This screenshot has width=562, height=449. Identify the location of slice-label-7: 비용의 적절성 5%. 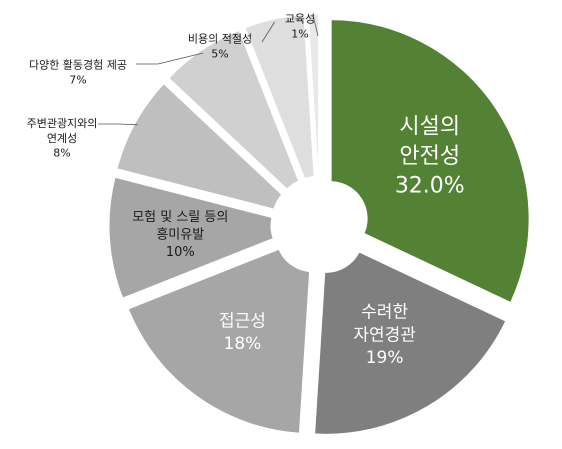
(220, 46).